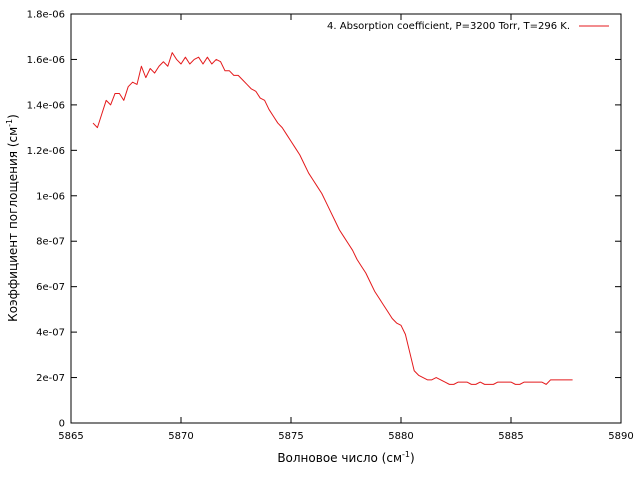 This screenshot has height=480, width=640. I want to click on y-tick-label: 1.8e-06, so click(46, 15).